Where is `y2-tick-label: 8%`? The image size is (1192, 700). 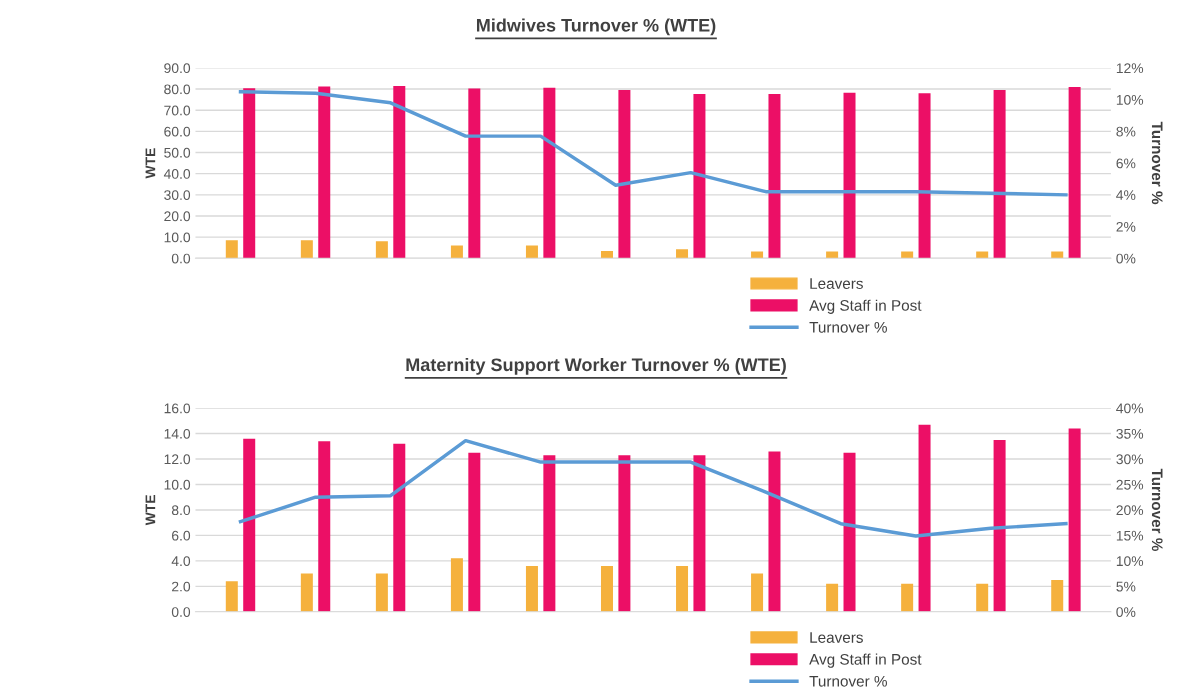
y2-tick-label: 8% is located at coordinates (1126, 131).